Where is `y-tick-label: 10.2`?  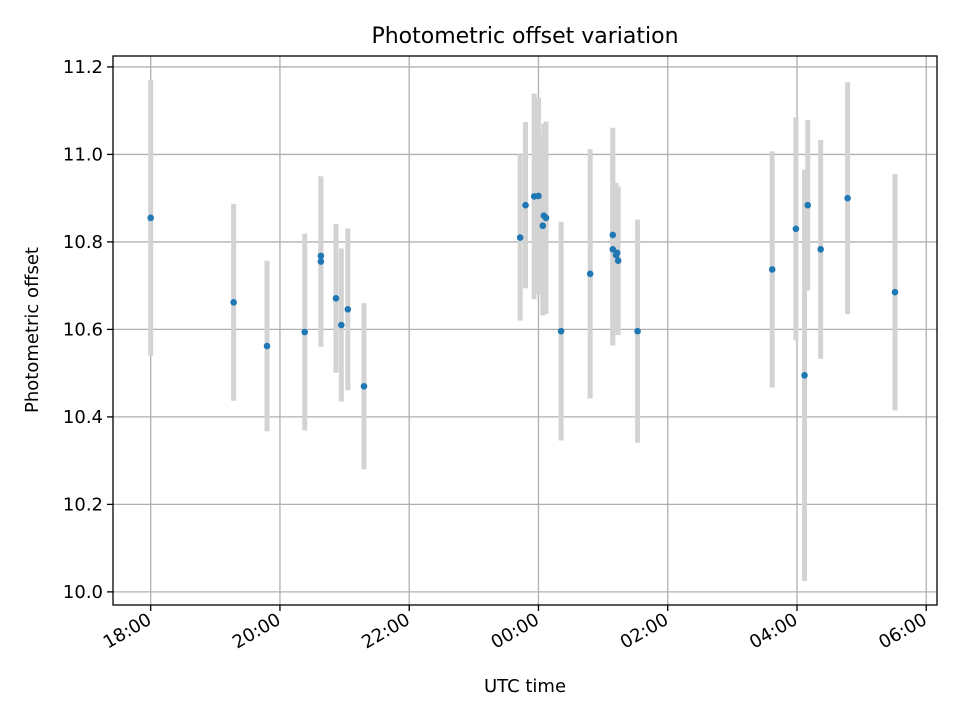
y-tick-label: 10.2 is located at coordinates (83, 504).